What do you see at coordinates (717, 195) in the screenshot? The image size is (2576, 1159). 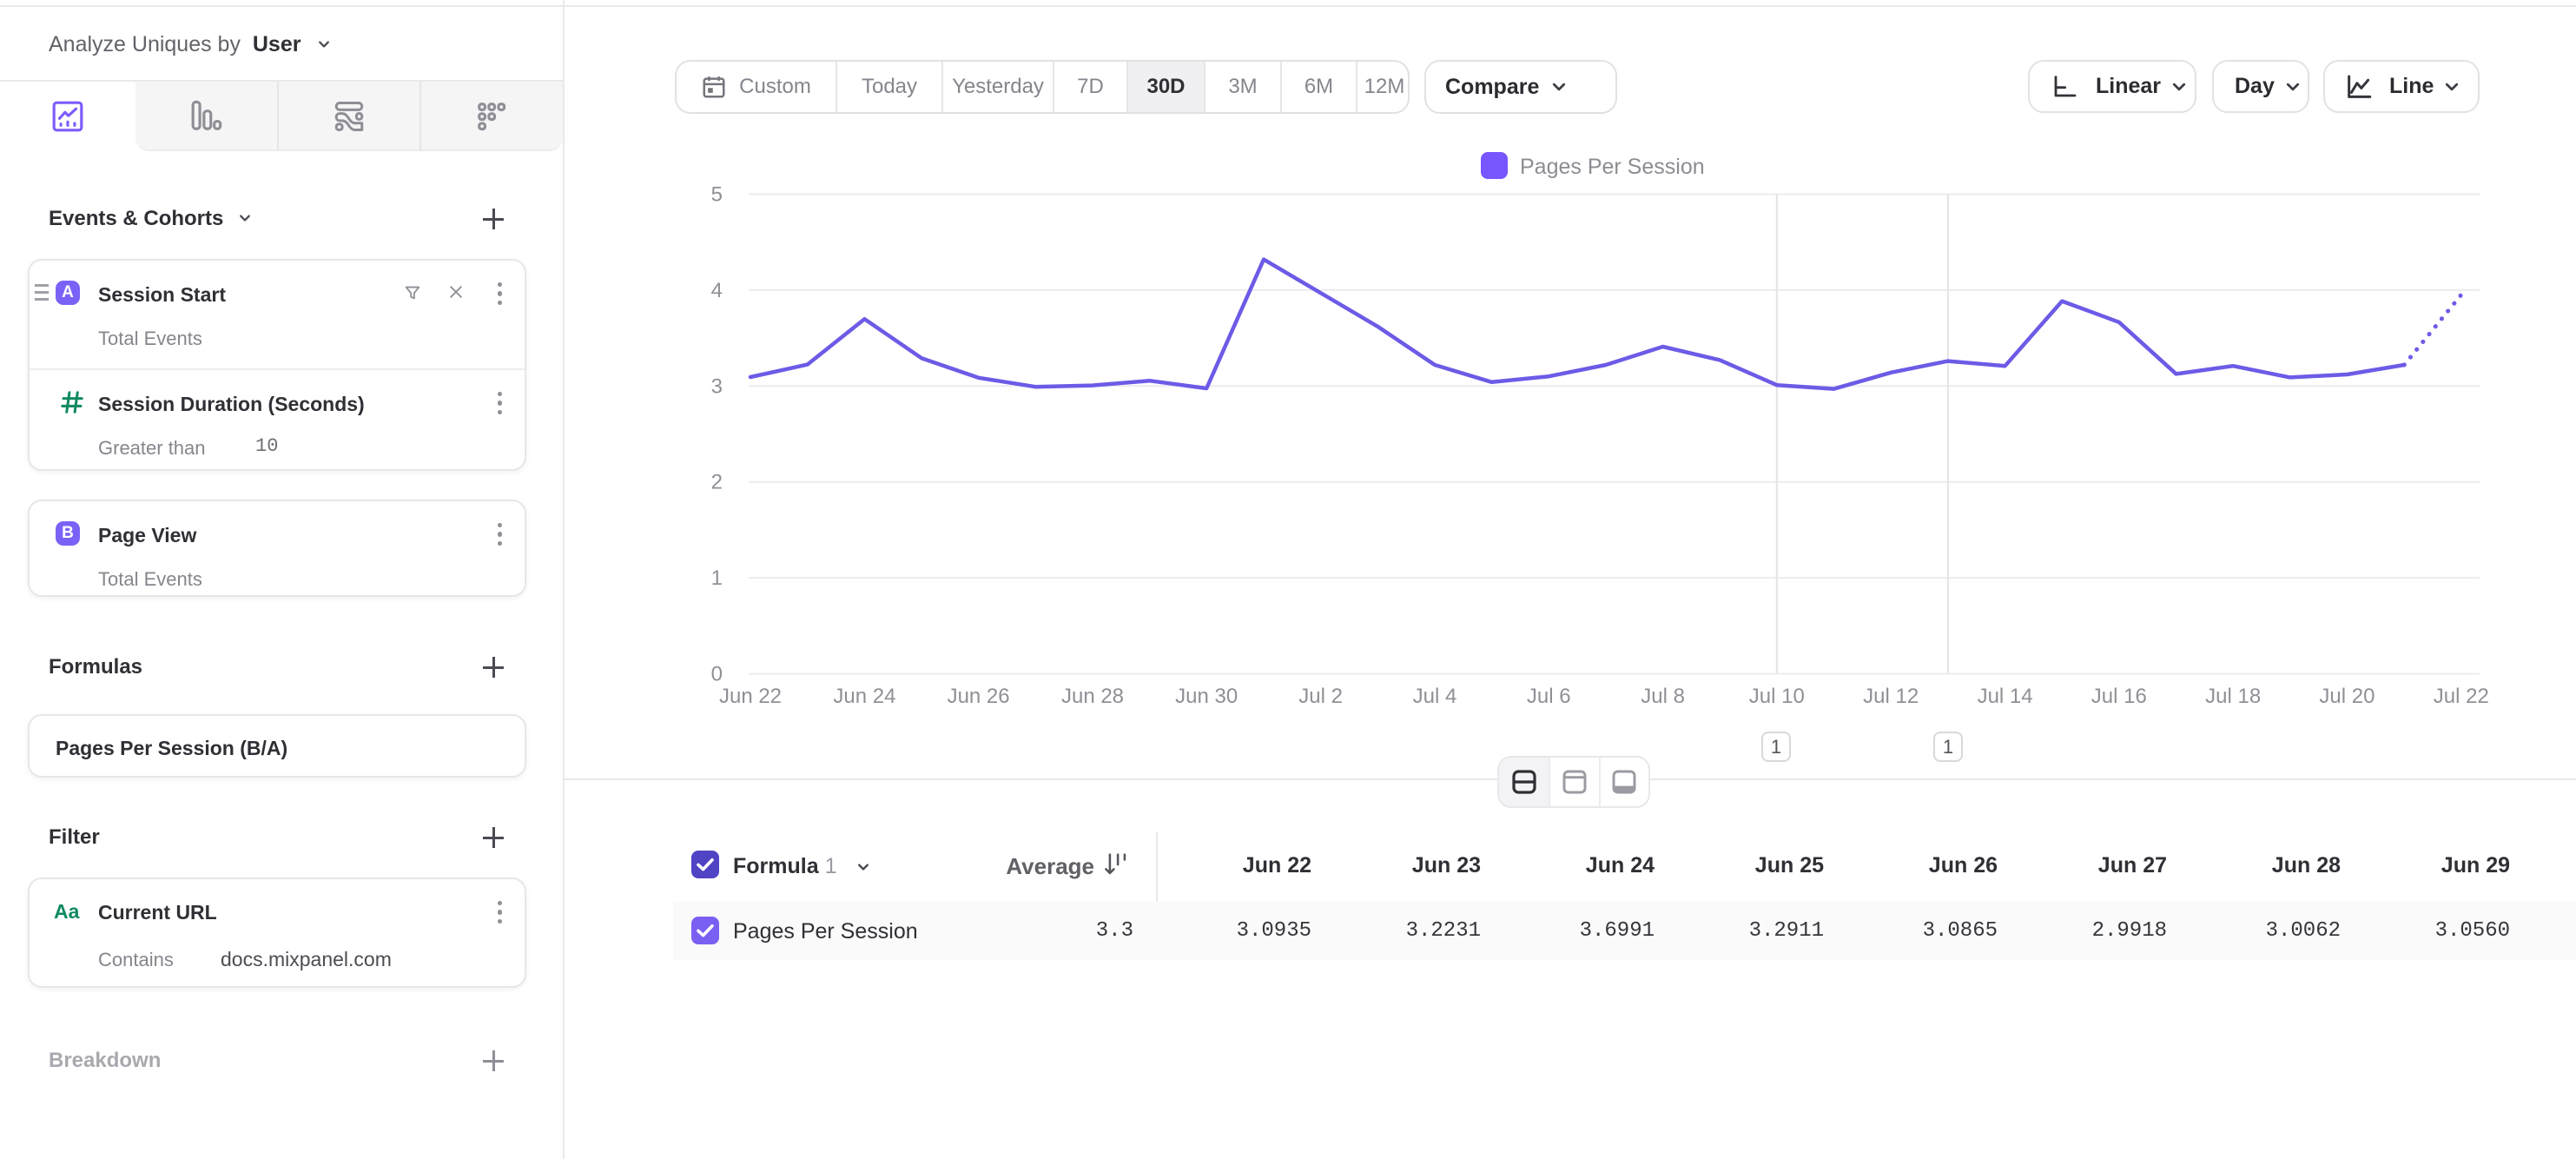 I see `svg-text: 5` at bounding box center [717, 195].